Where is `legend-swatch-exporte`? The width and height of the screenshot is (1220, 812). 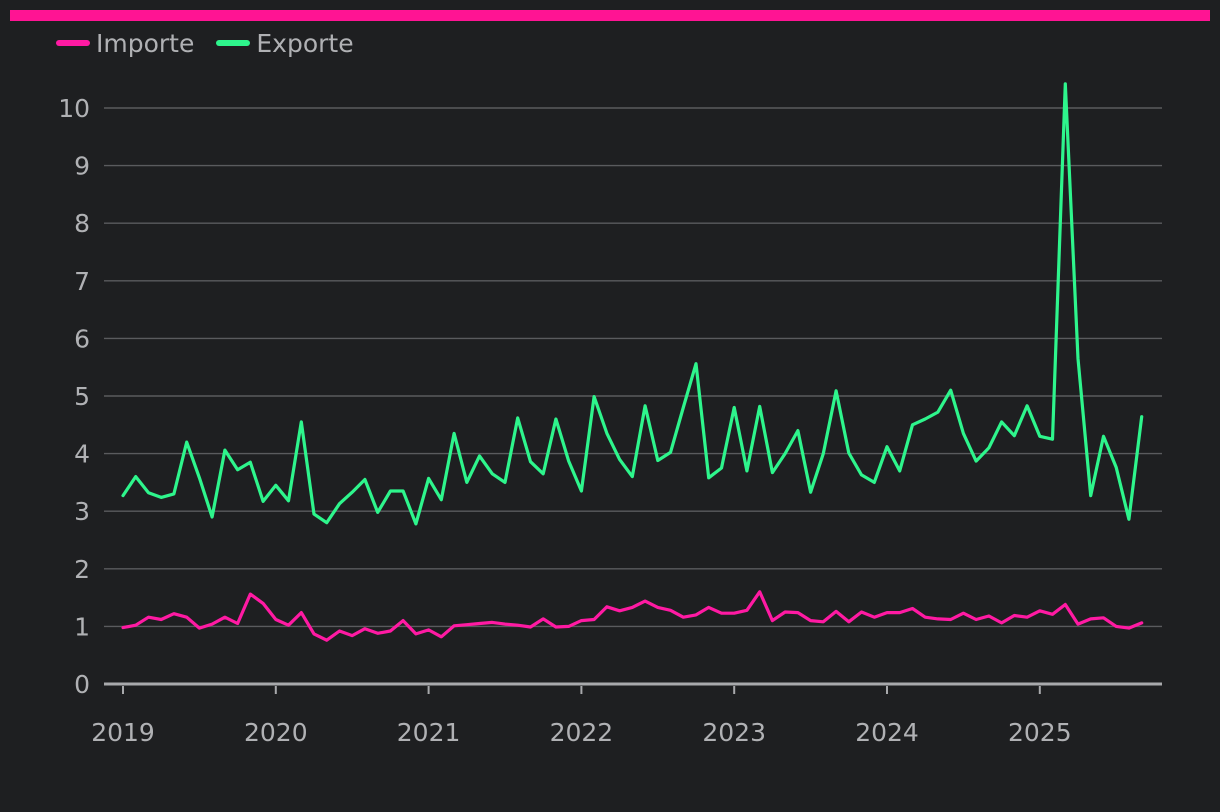 legend-swatch-exporte is located at coordinates (233, 43).